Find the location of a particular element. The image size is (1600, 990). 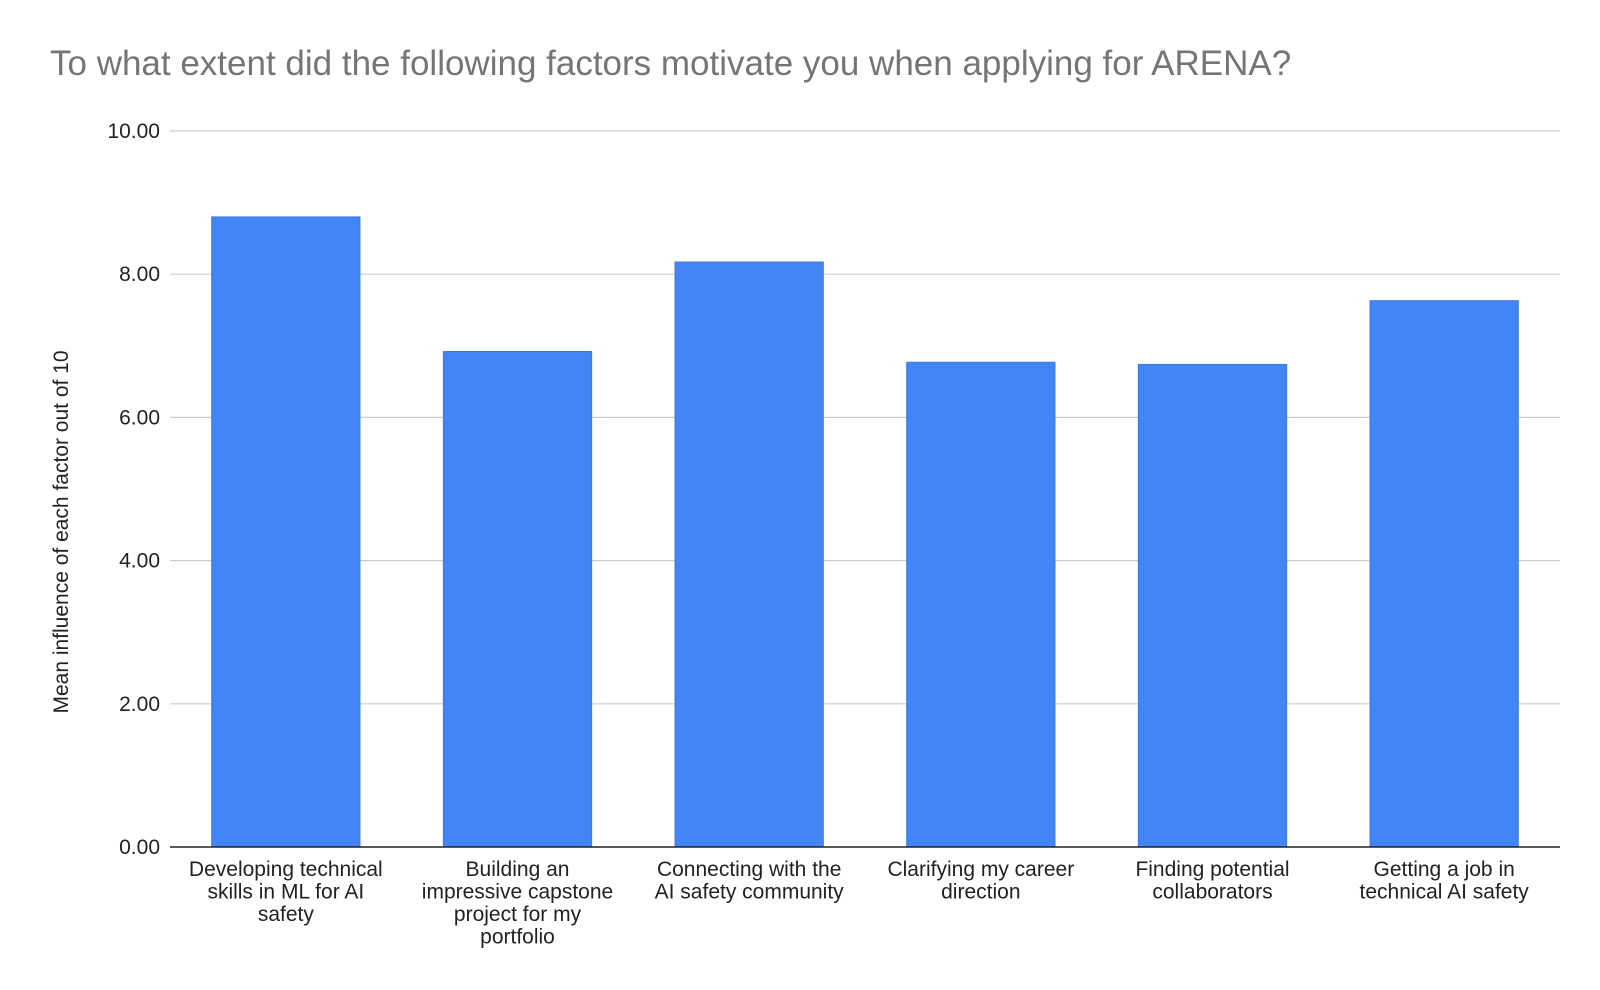

x-tick-label: Getting a job in technical AI safety is located at coordinates (1445, 881).